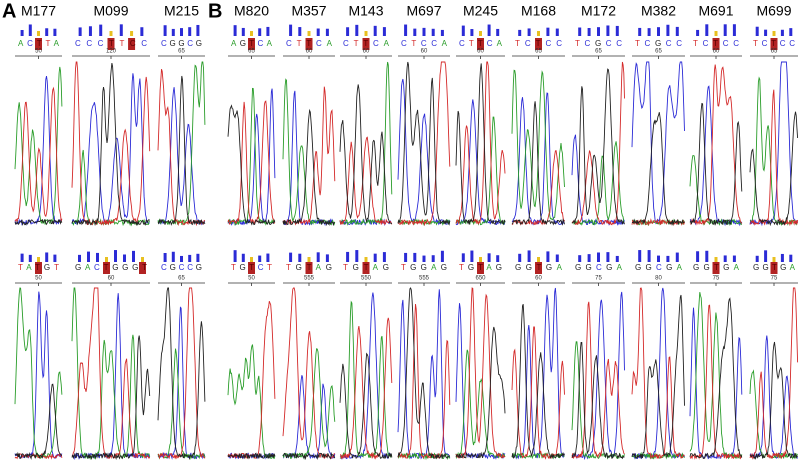  Describe the element at coordinates (308, 11) in the screenshot. I see `sample-name: M357` at that location.